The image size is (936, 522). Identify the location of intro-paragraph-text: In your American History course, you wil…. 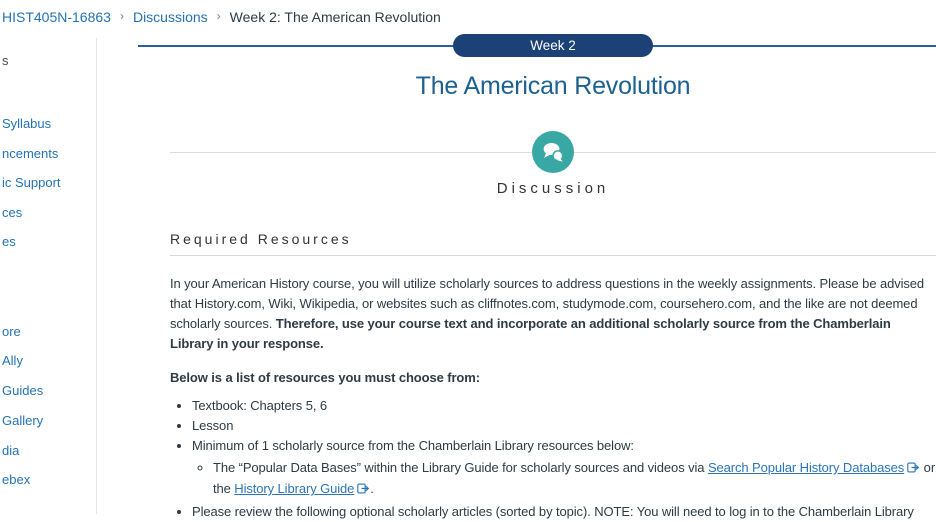
(547, 303).